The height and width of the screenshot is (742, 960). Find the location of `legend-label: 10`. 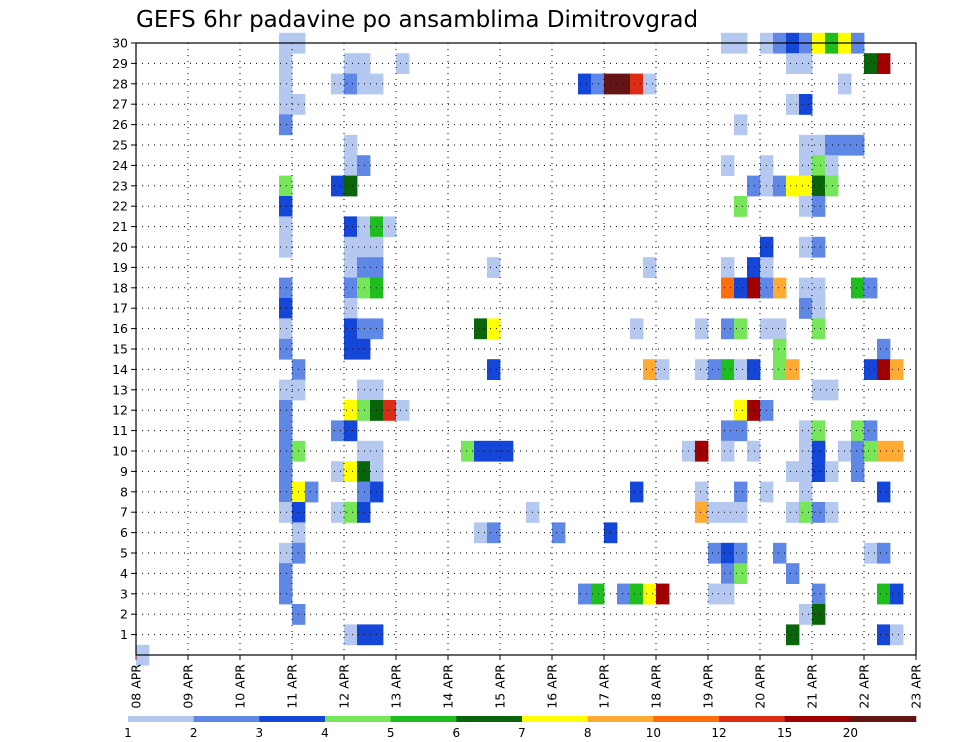

legend-label: 10 is located at coordinates (653, 733).